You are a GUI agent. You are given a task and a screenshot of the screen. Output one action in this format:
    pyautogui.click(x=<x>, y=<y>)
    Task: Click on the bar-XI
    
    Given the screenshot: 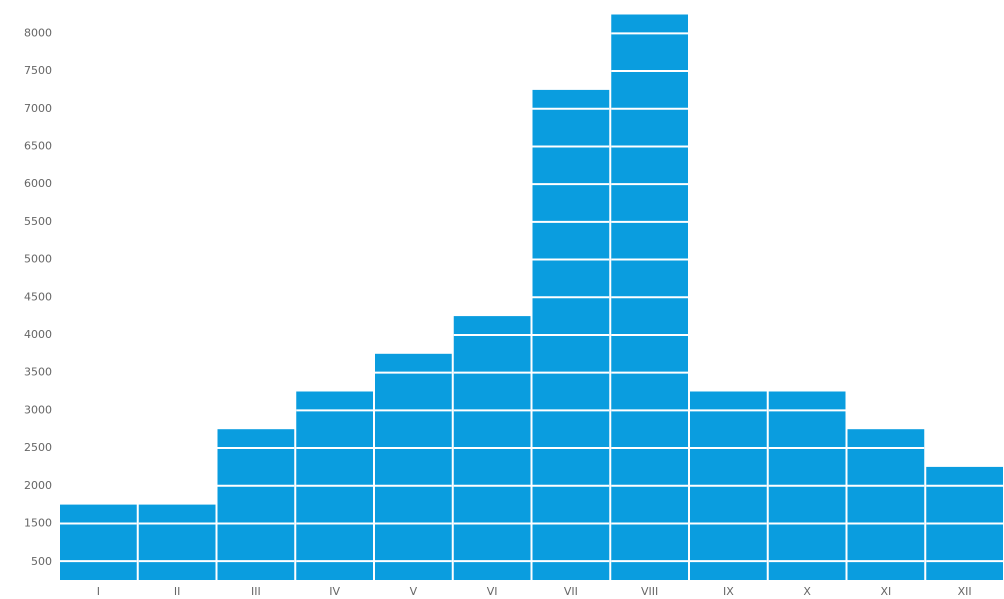 What is the action you would take?
    pyautogui.click(x=886, y=504)
    